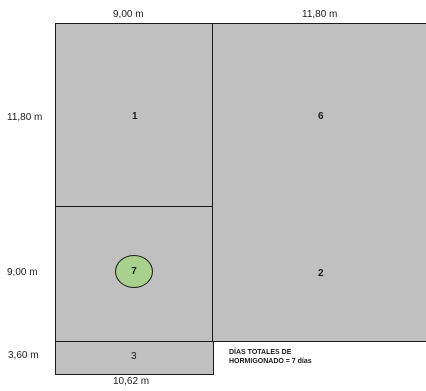 The image size is (426, 391). What do you see at coordinates (320, 14) in the screenshot?
I see `dimension-top-right: 11,80 m` at bounding box center [320, 14].